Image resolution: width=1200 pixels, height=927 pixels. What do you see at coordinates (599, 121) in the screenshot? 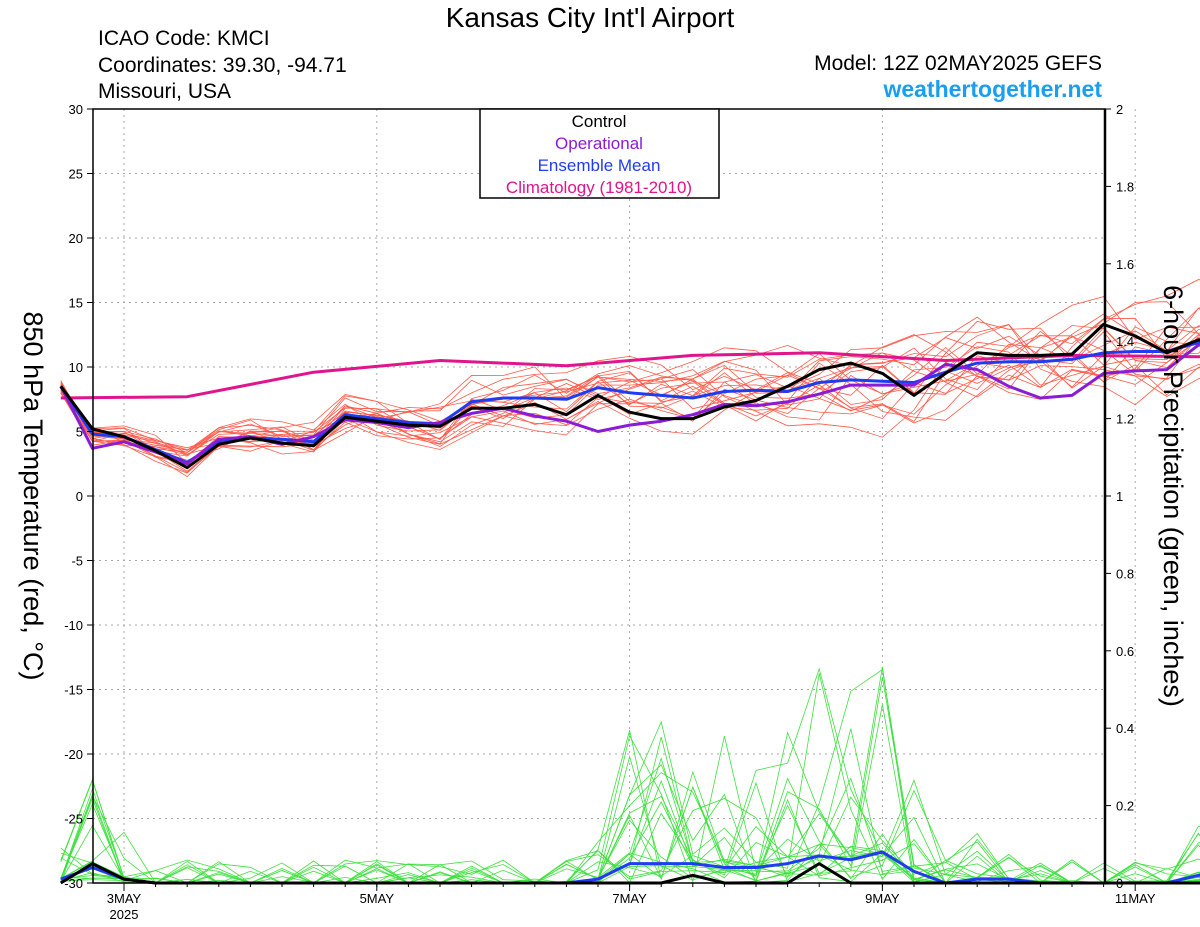
I see `legend-entry: Control` at bounding box center [599, 121].